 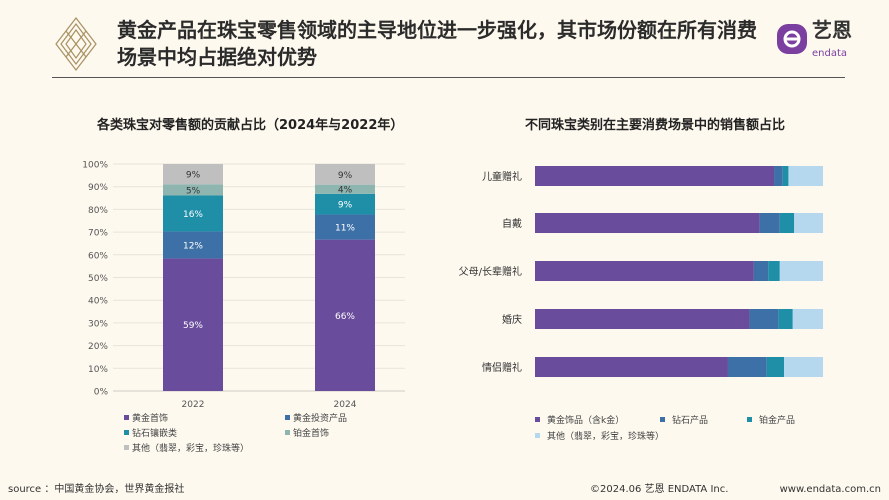 I want to click on brand-name-en: endata, so click(x=830, y=53).